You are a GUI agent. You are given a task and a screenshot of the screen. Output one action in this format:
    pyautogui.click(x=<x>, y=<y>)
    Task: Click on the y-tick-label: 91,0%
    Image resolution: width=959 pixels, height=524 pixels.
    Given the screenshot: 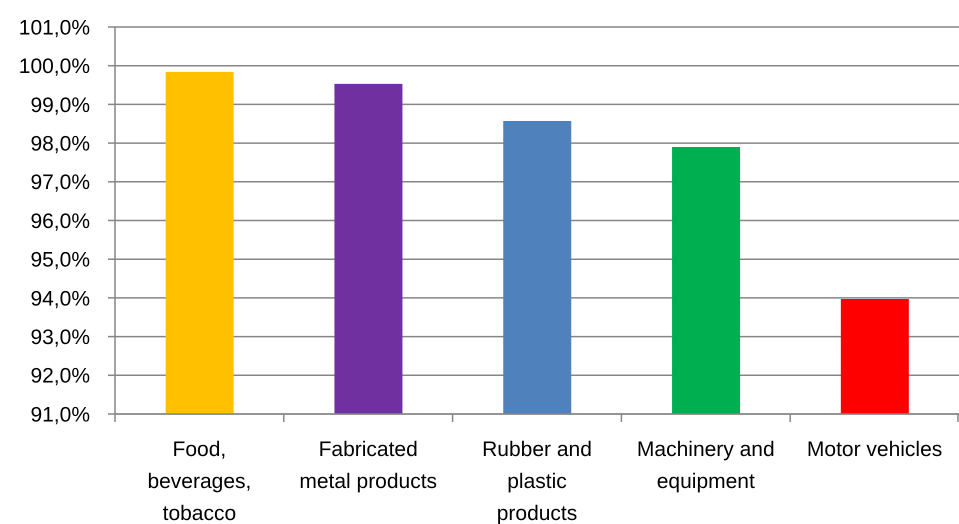 What is the action you would take?
    pyautogui.click(x=60, y=414)
    